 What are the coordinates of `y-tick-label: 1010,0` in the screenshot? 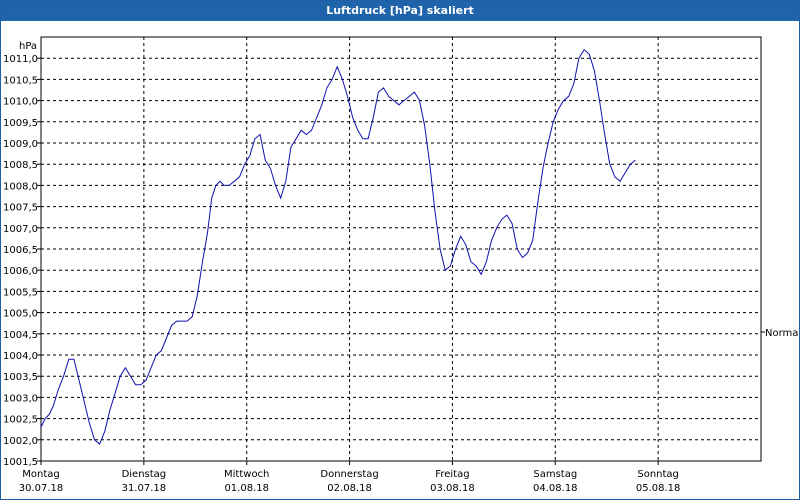 It's located at (20, 102).